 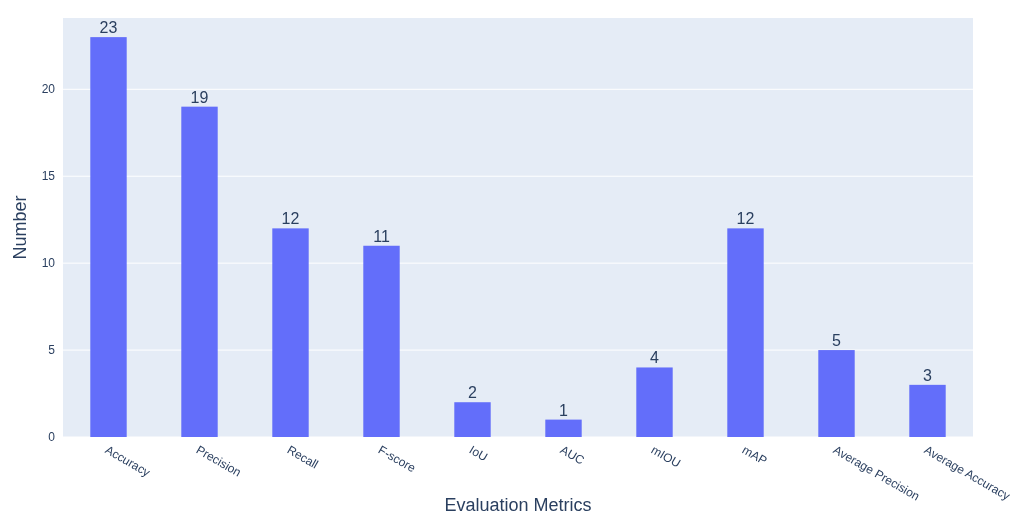 I want to click on data-label: 1, so click(x=564, y=410).